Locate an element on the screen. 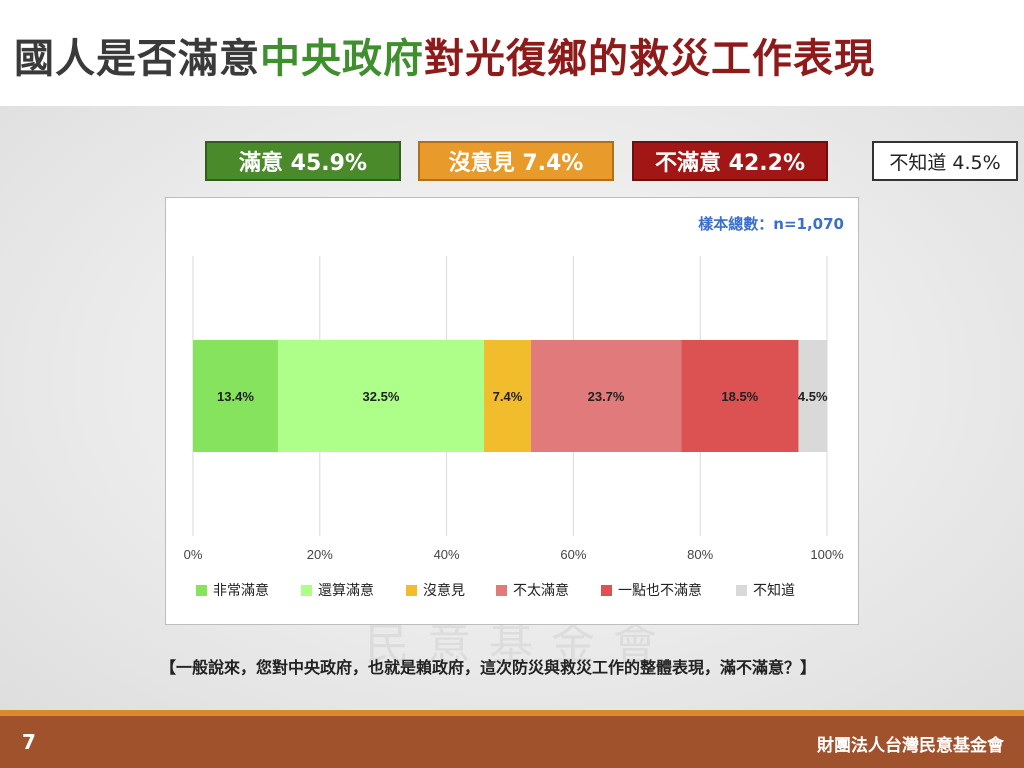 The height and width of the screenshot is (768, 1024). summary-dont-know: 不知道 4.5% is located at coordinates (945, 161).